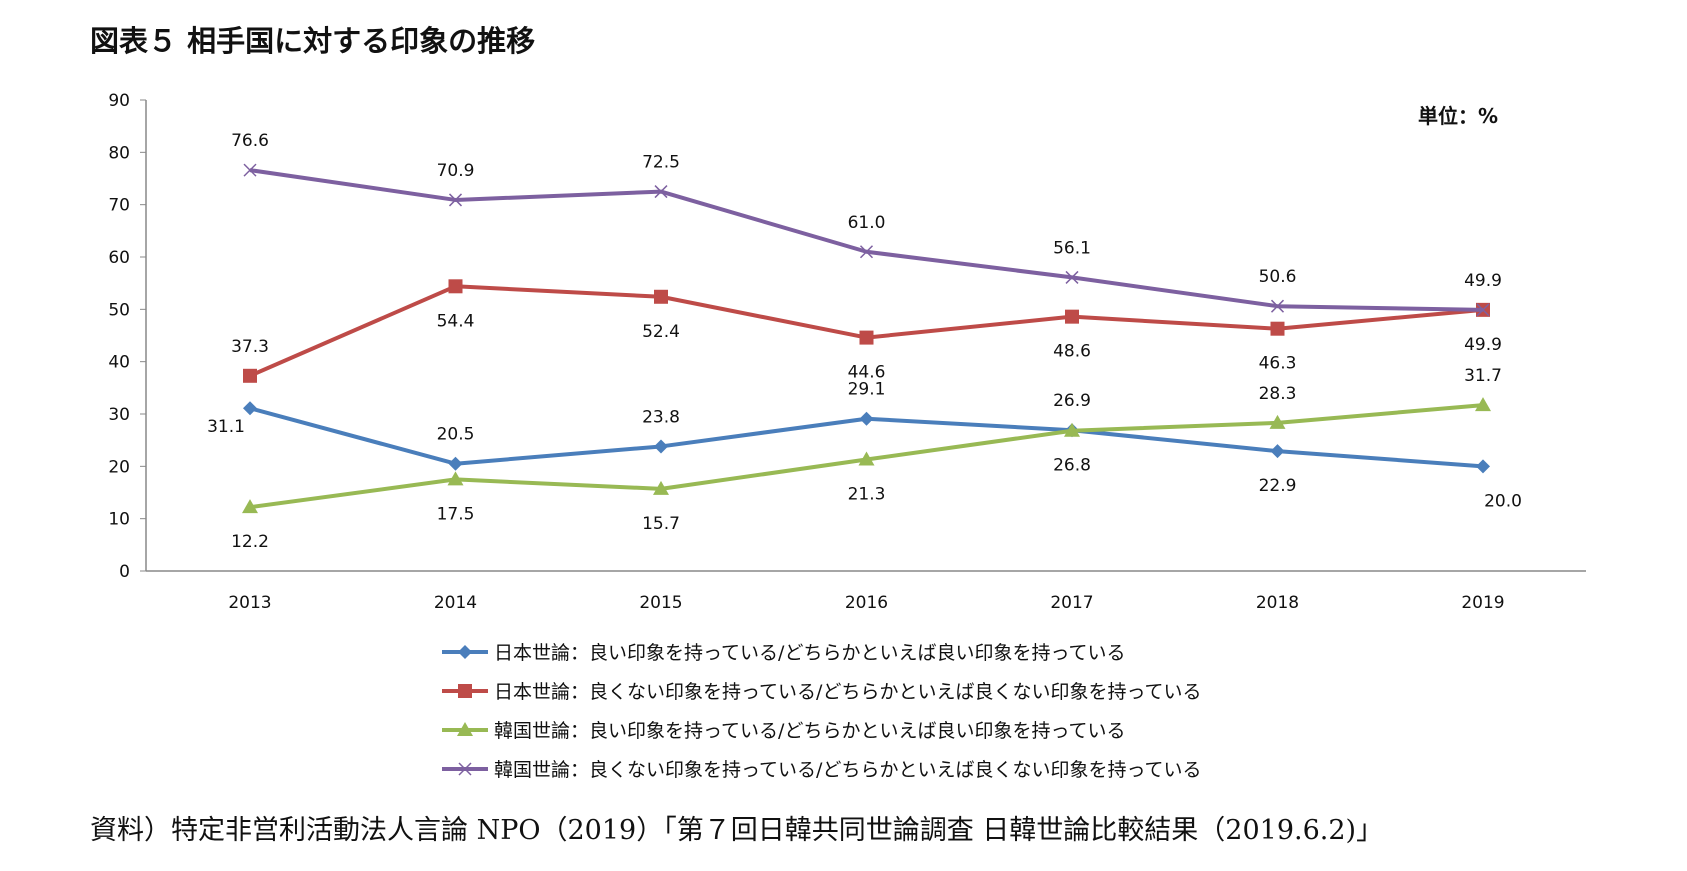  I want to click on legend-item: 韓国世論：良い印象を持っている/どちらかといえば良い印象を持っている, so click(821, 729).